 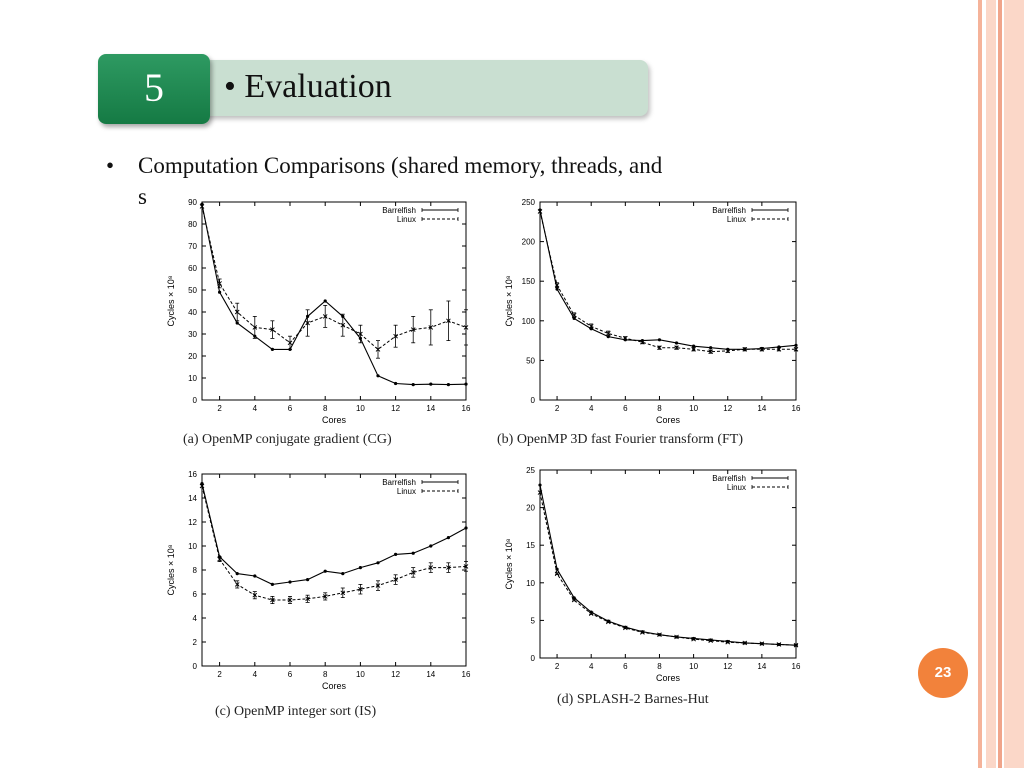 What do you see at coordinates (192, 246) in the screenshot?
I see `y-tick-label: 70` at bounding box center [192, 246].